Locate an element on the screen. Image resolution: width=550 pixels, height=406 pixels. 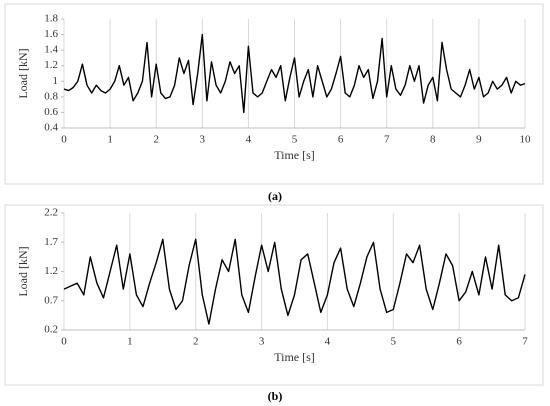
y-tick-label: 0.6 is located at coordinates (51, 112).